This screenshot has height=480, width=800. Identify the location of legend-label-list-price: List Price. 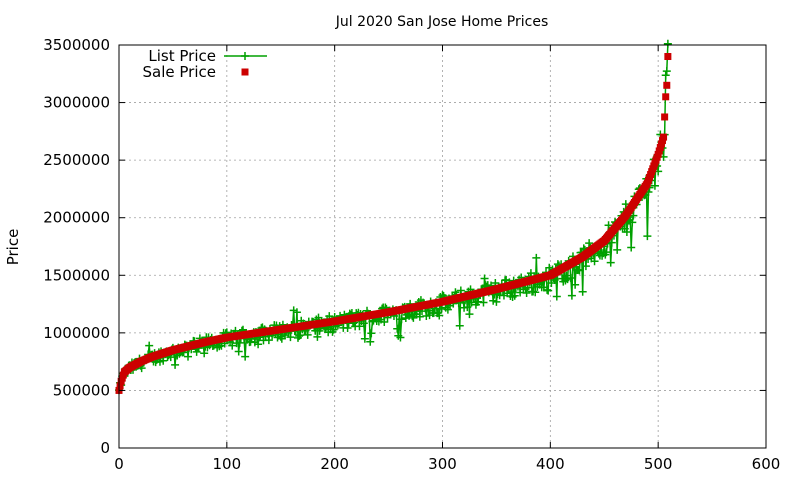
(182, 56).